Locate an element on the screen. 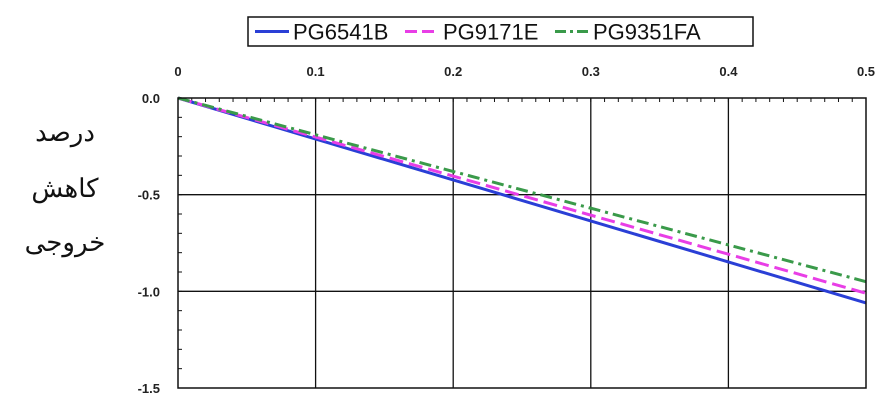  x-tick-label: 0.3 is located at coordinates (591, 71).